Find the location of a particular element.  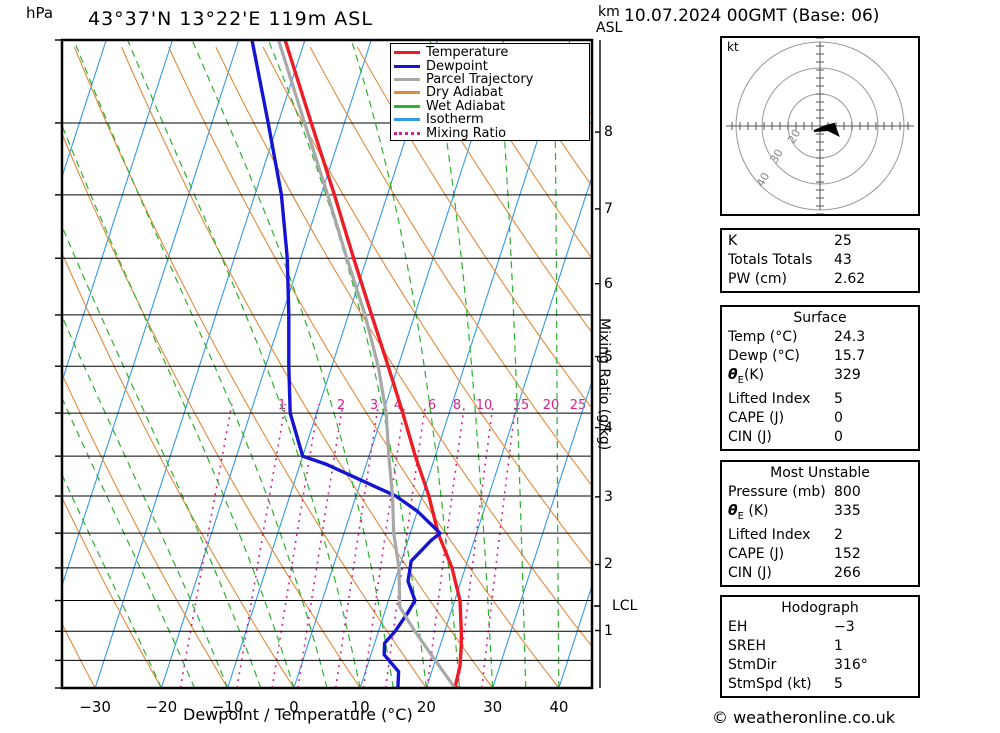

km-tick-label: 2 is located at coordinates (608, 564).